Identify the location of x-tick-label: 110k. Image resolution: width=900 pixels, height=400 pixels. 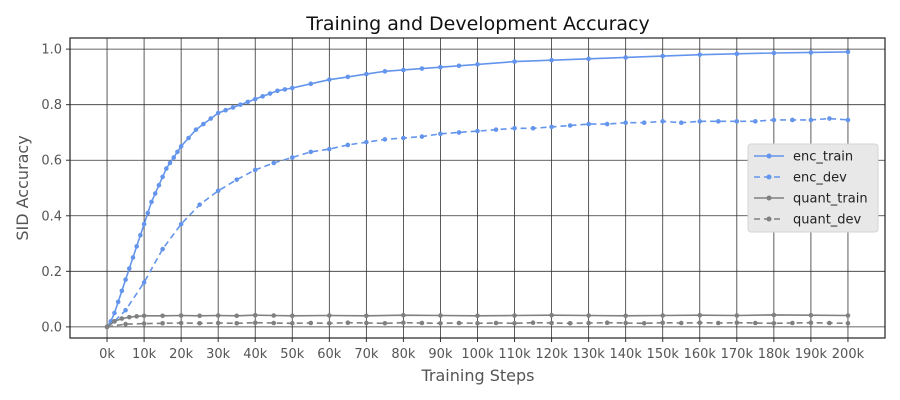
(514, 354).